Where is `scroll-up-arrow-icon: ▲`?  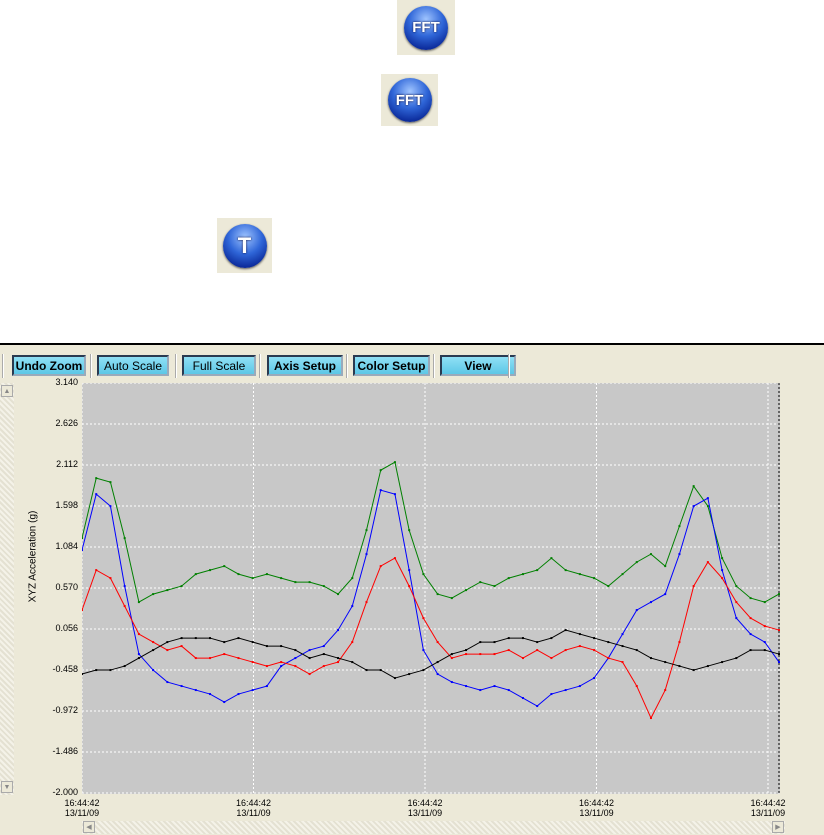
scroll-up-arrow-icon: ▲ is located at coordinates (7, 391).